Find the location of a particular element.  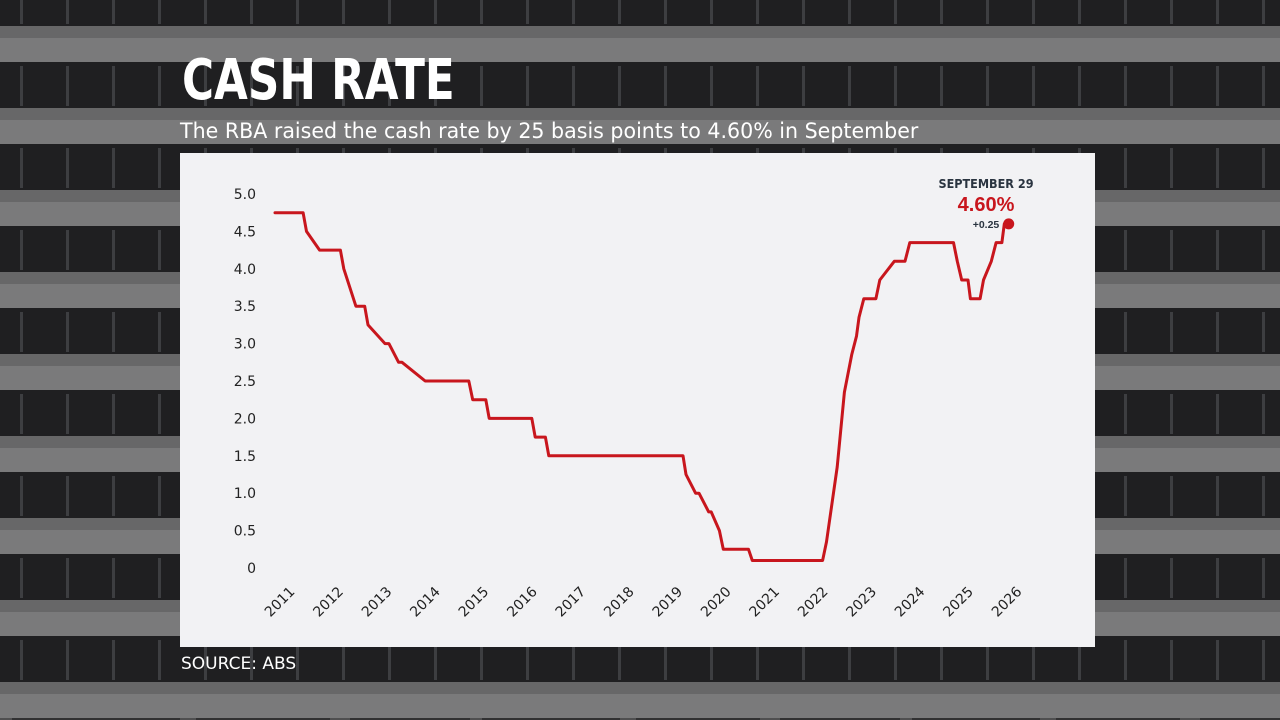

y-tick-label: 4.0 is located at coordinates (245, 270).